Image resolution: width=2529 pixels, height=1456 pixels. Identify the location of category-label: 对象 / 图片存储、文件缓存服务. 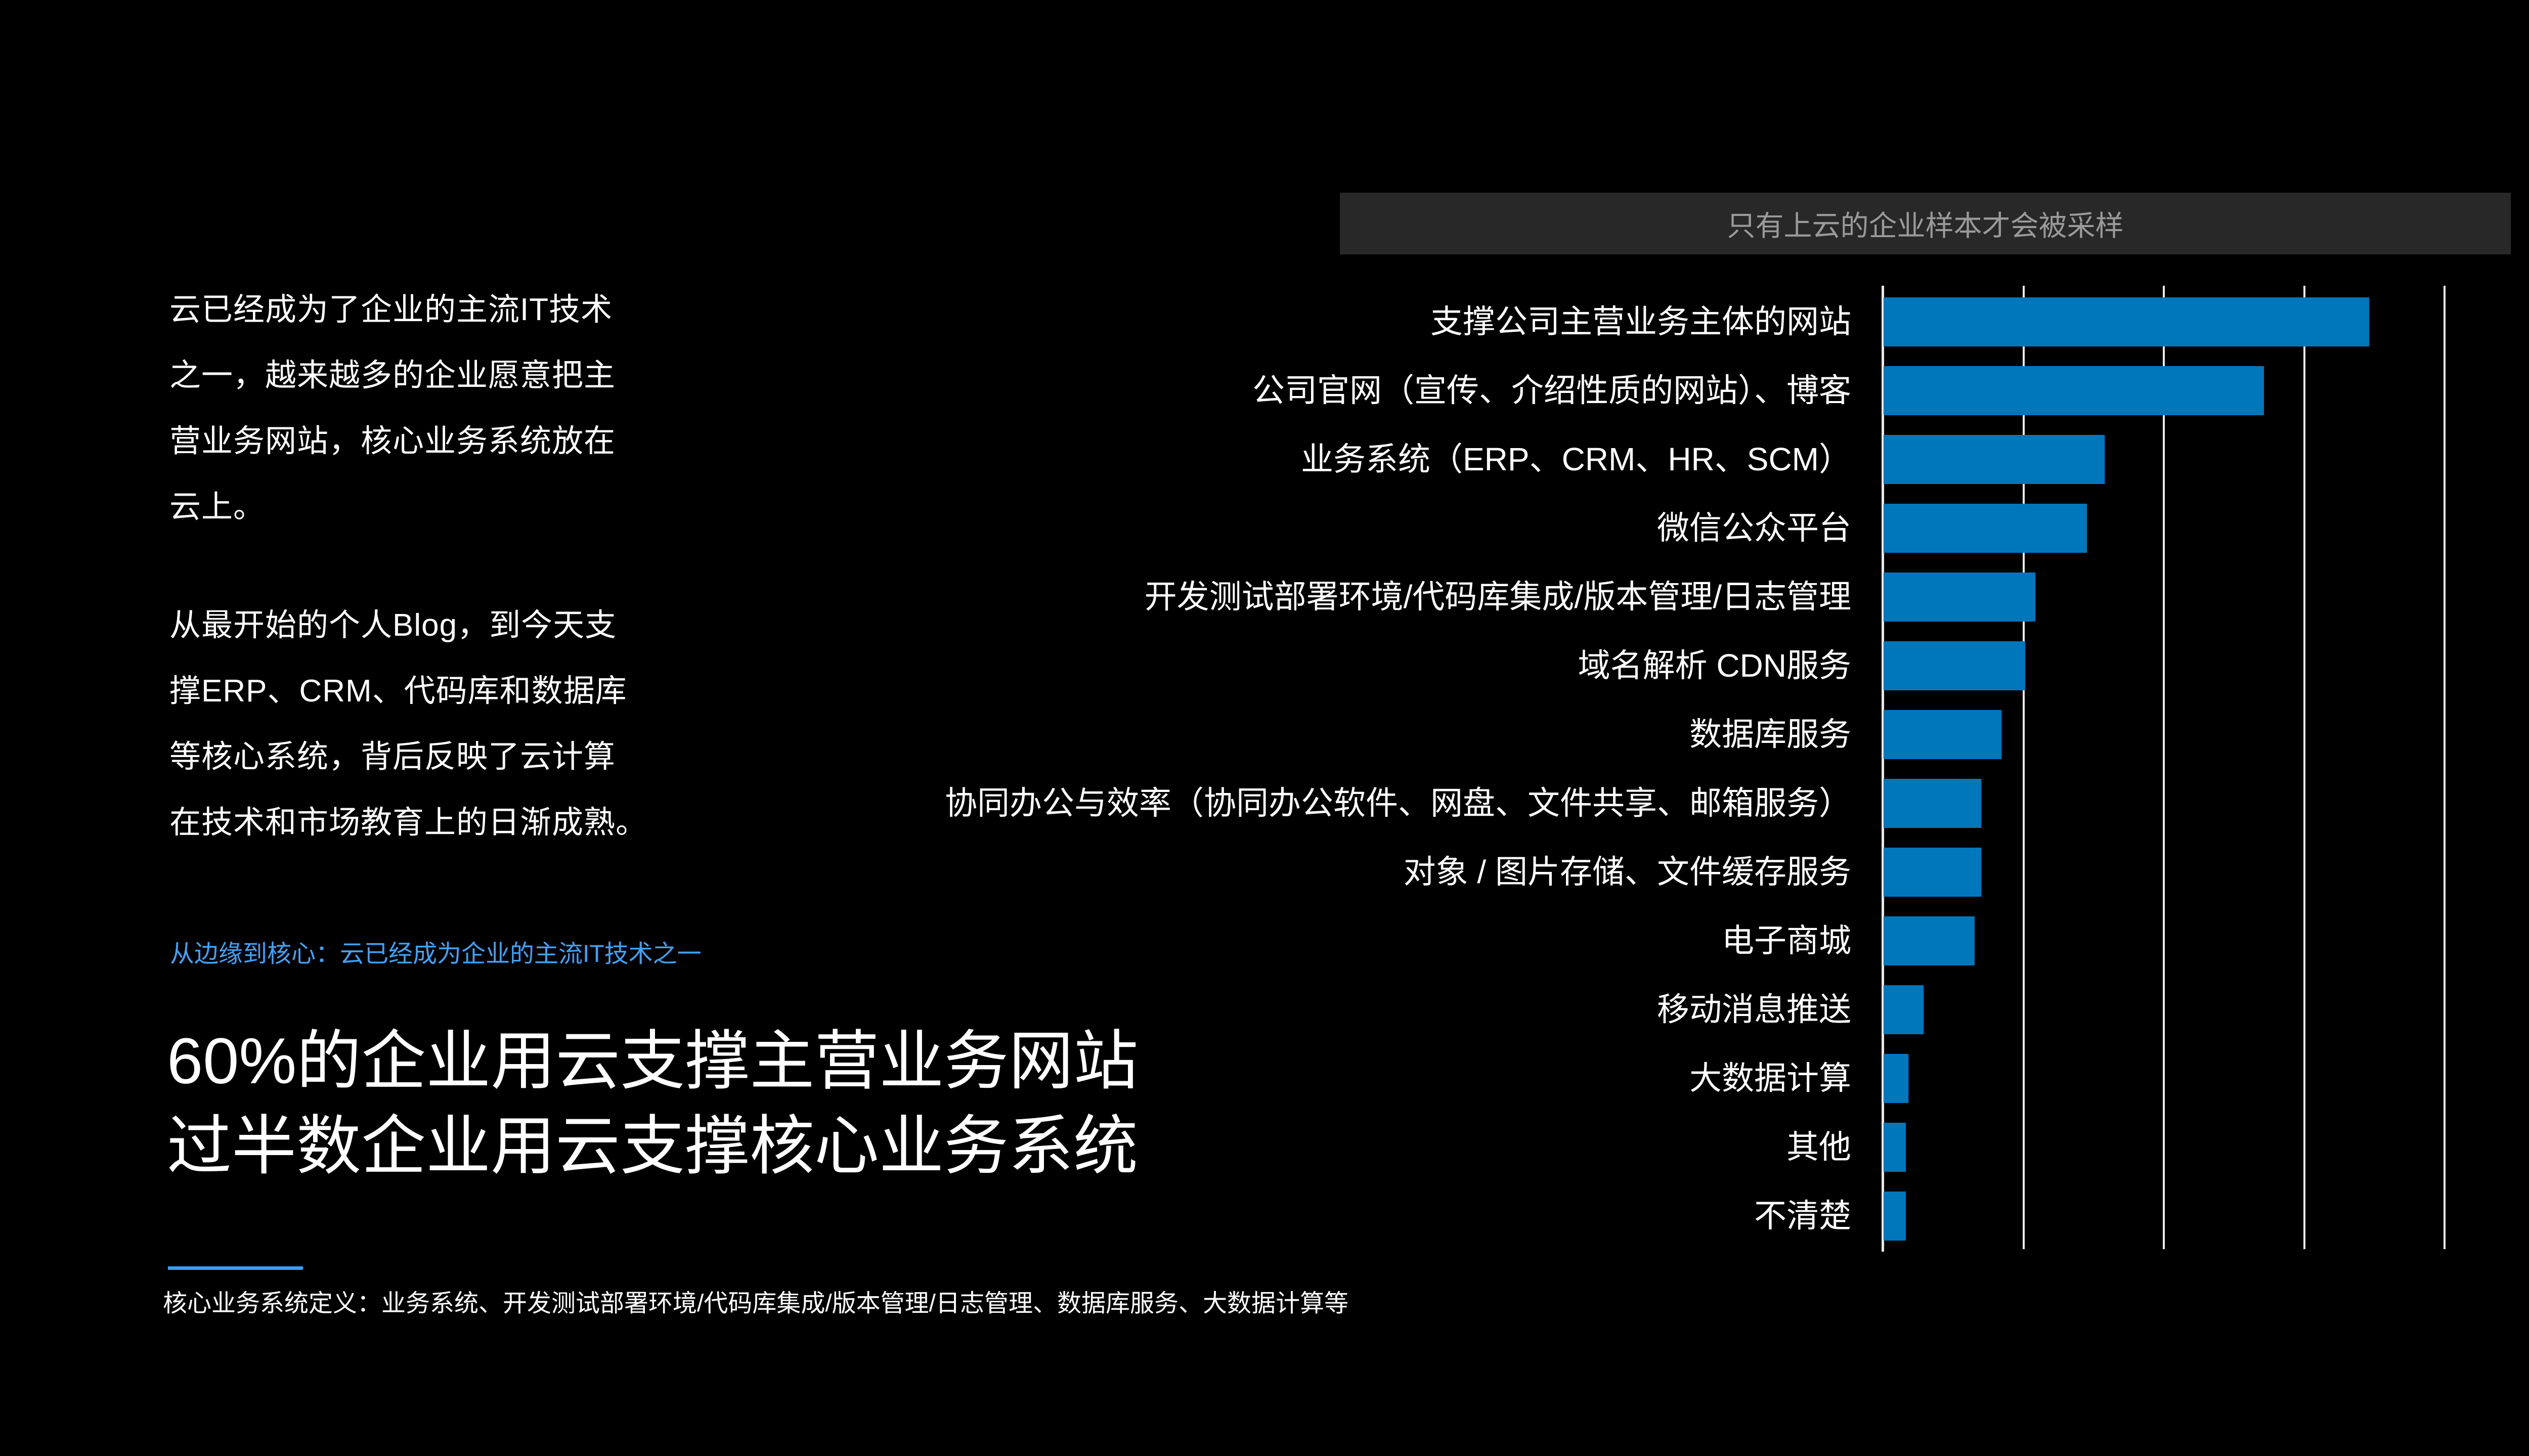
(1627, 872).